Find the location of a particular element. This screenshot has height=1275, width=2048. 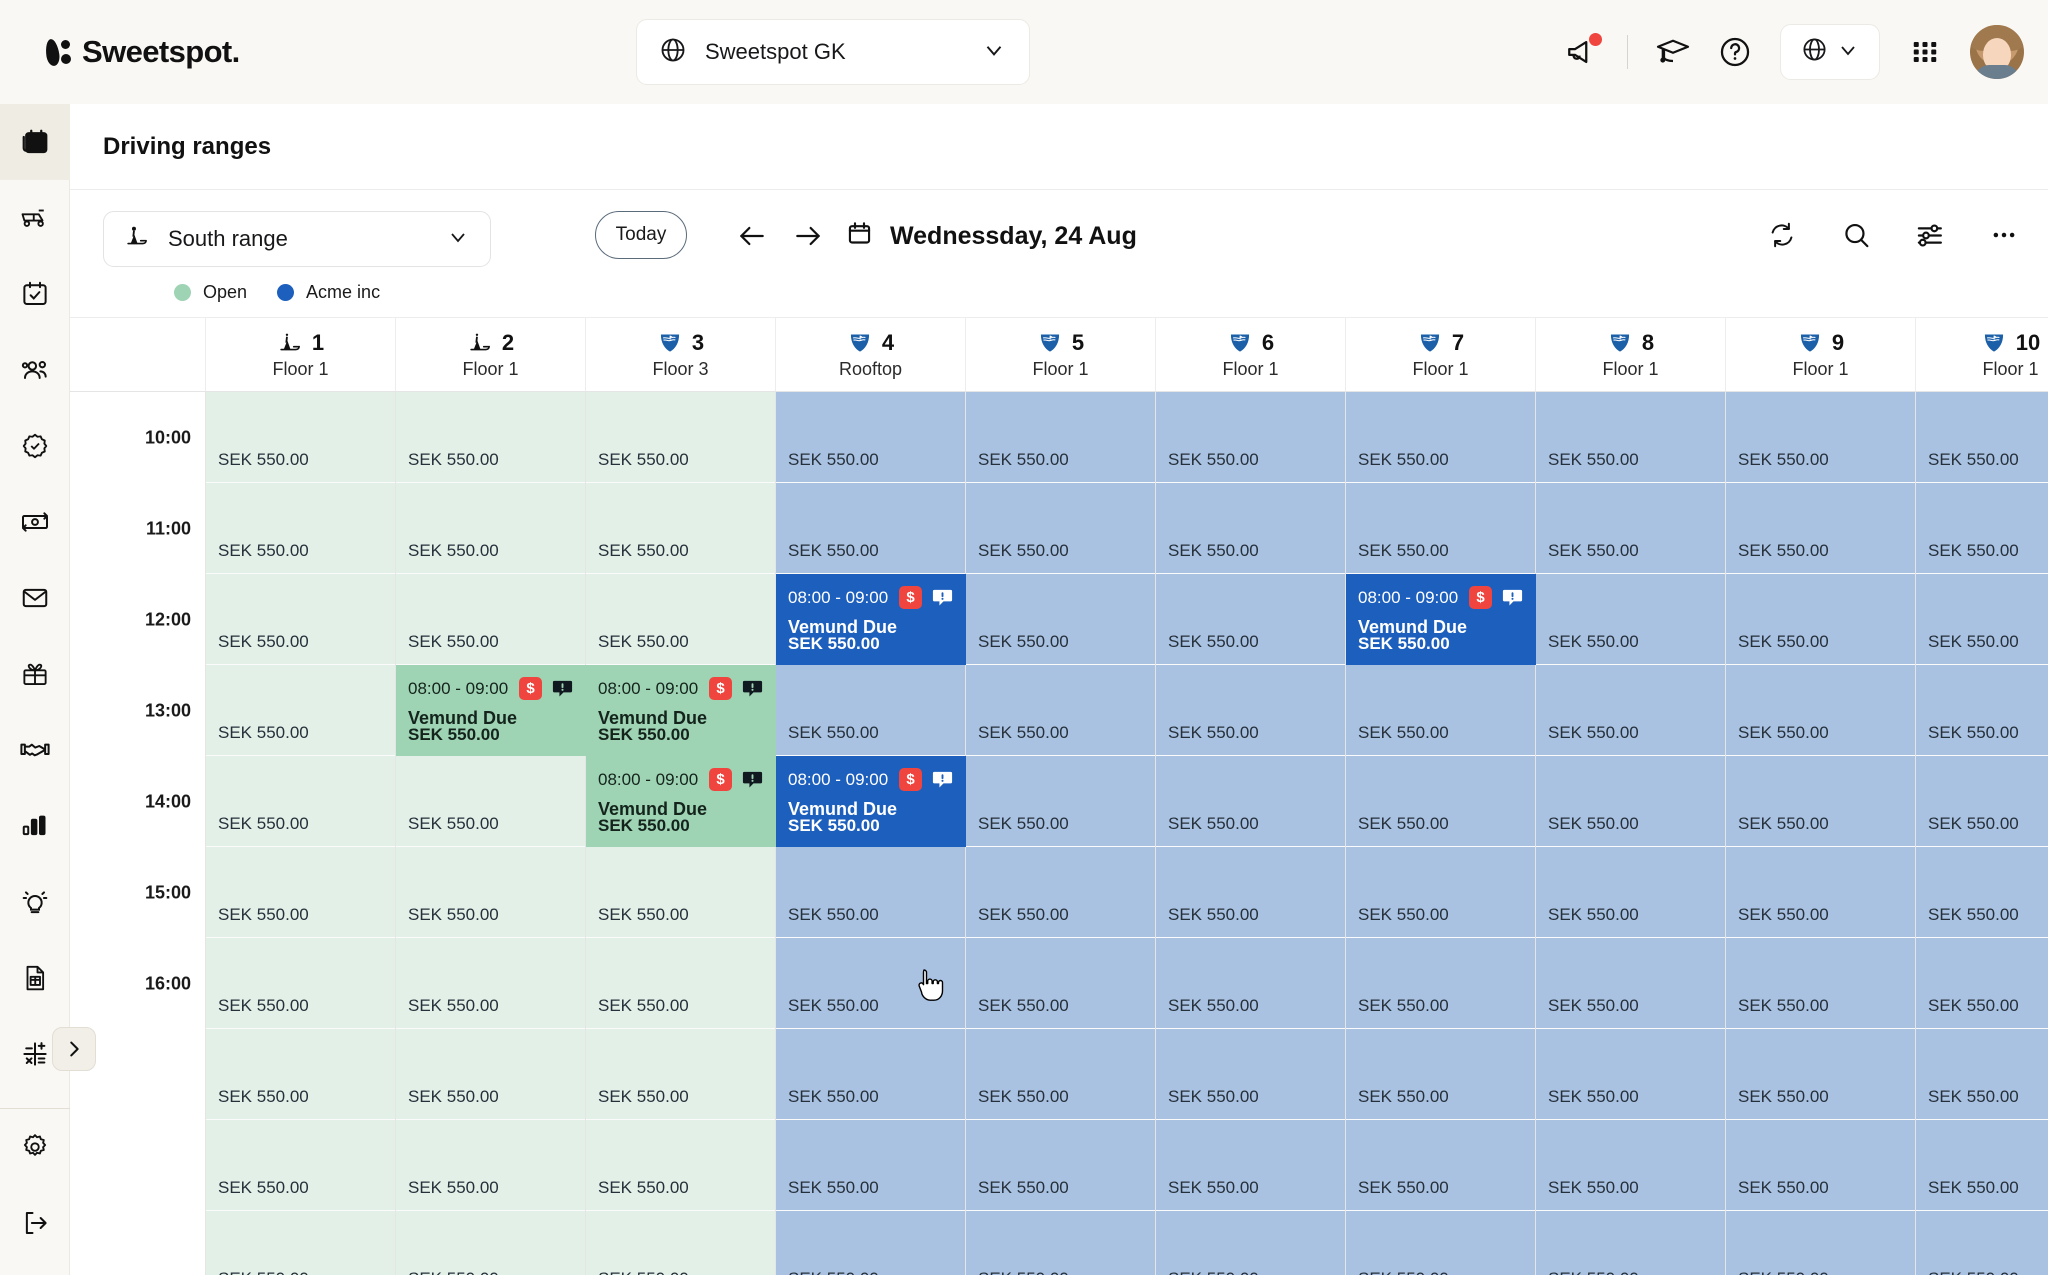

sidebar-item-bookings is located at coordinates (35, 294).